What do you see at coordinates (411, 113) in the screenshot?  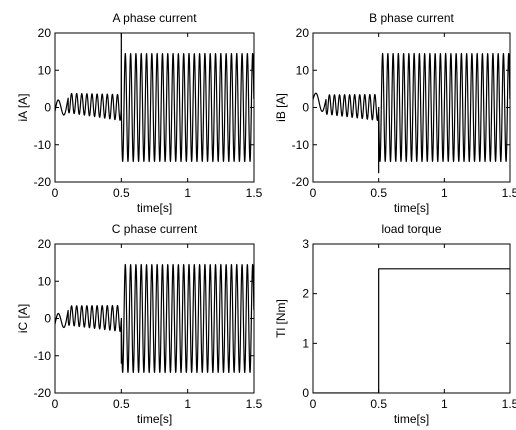 I see `series-line-b-phase-current` at bounding box center [411, 113].